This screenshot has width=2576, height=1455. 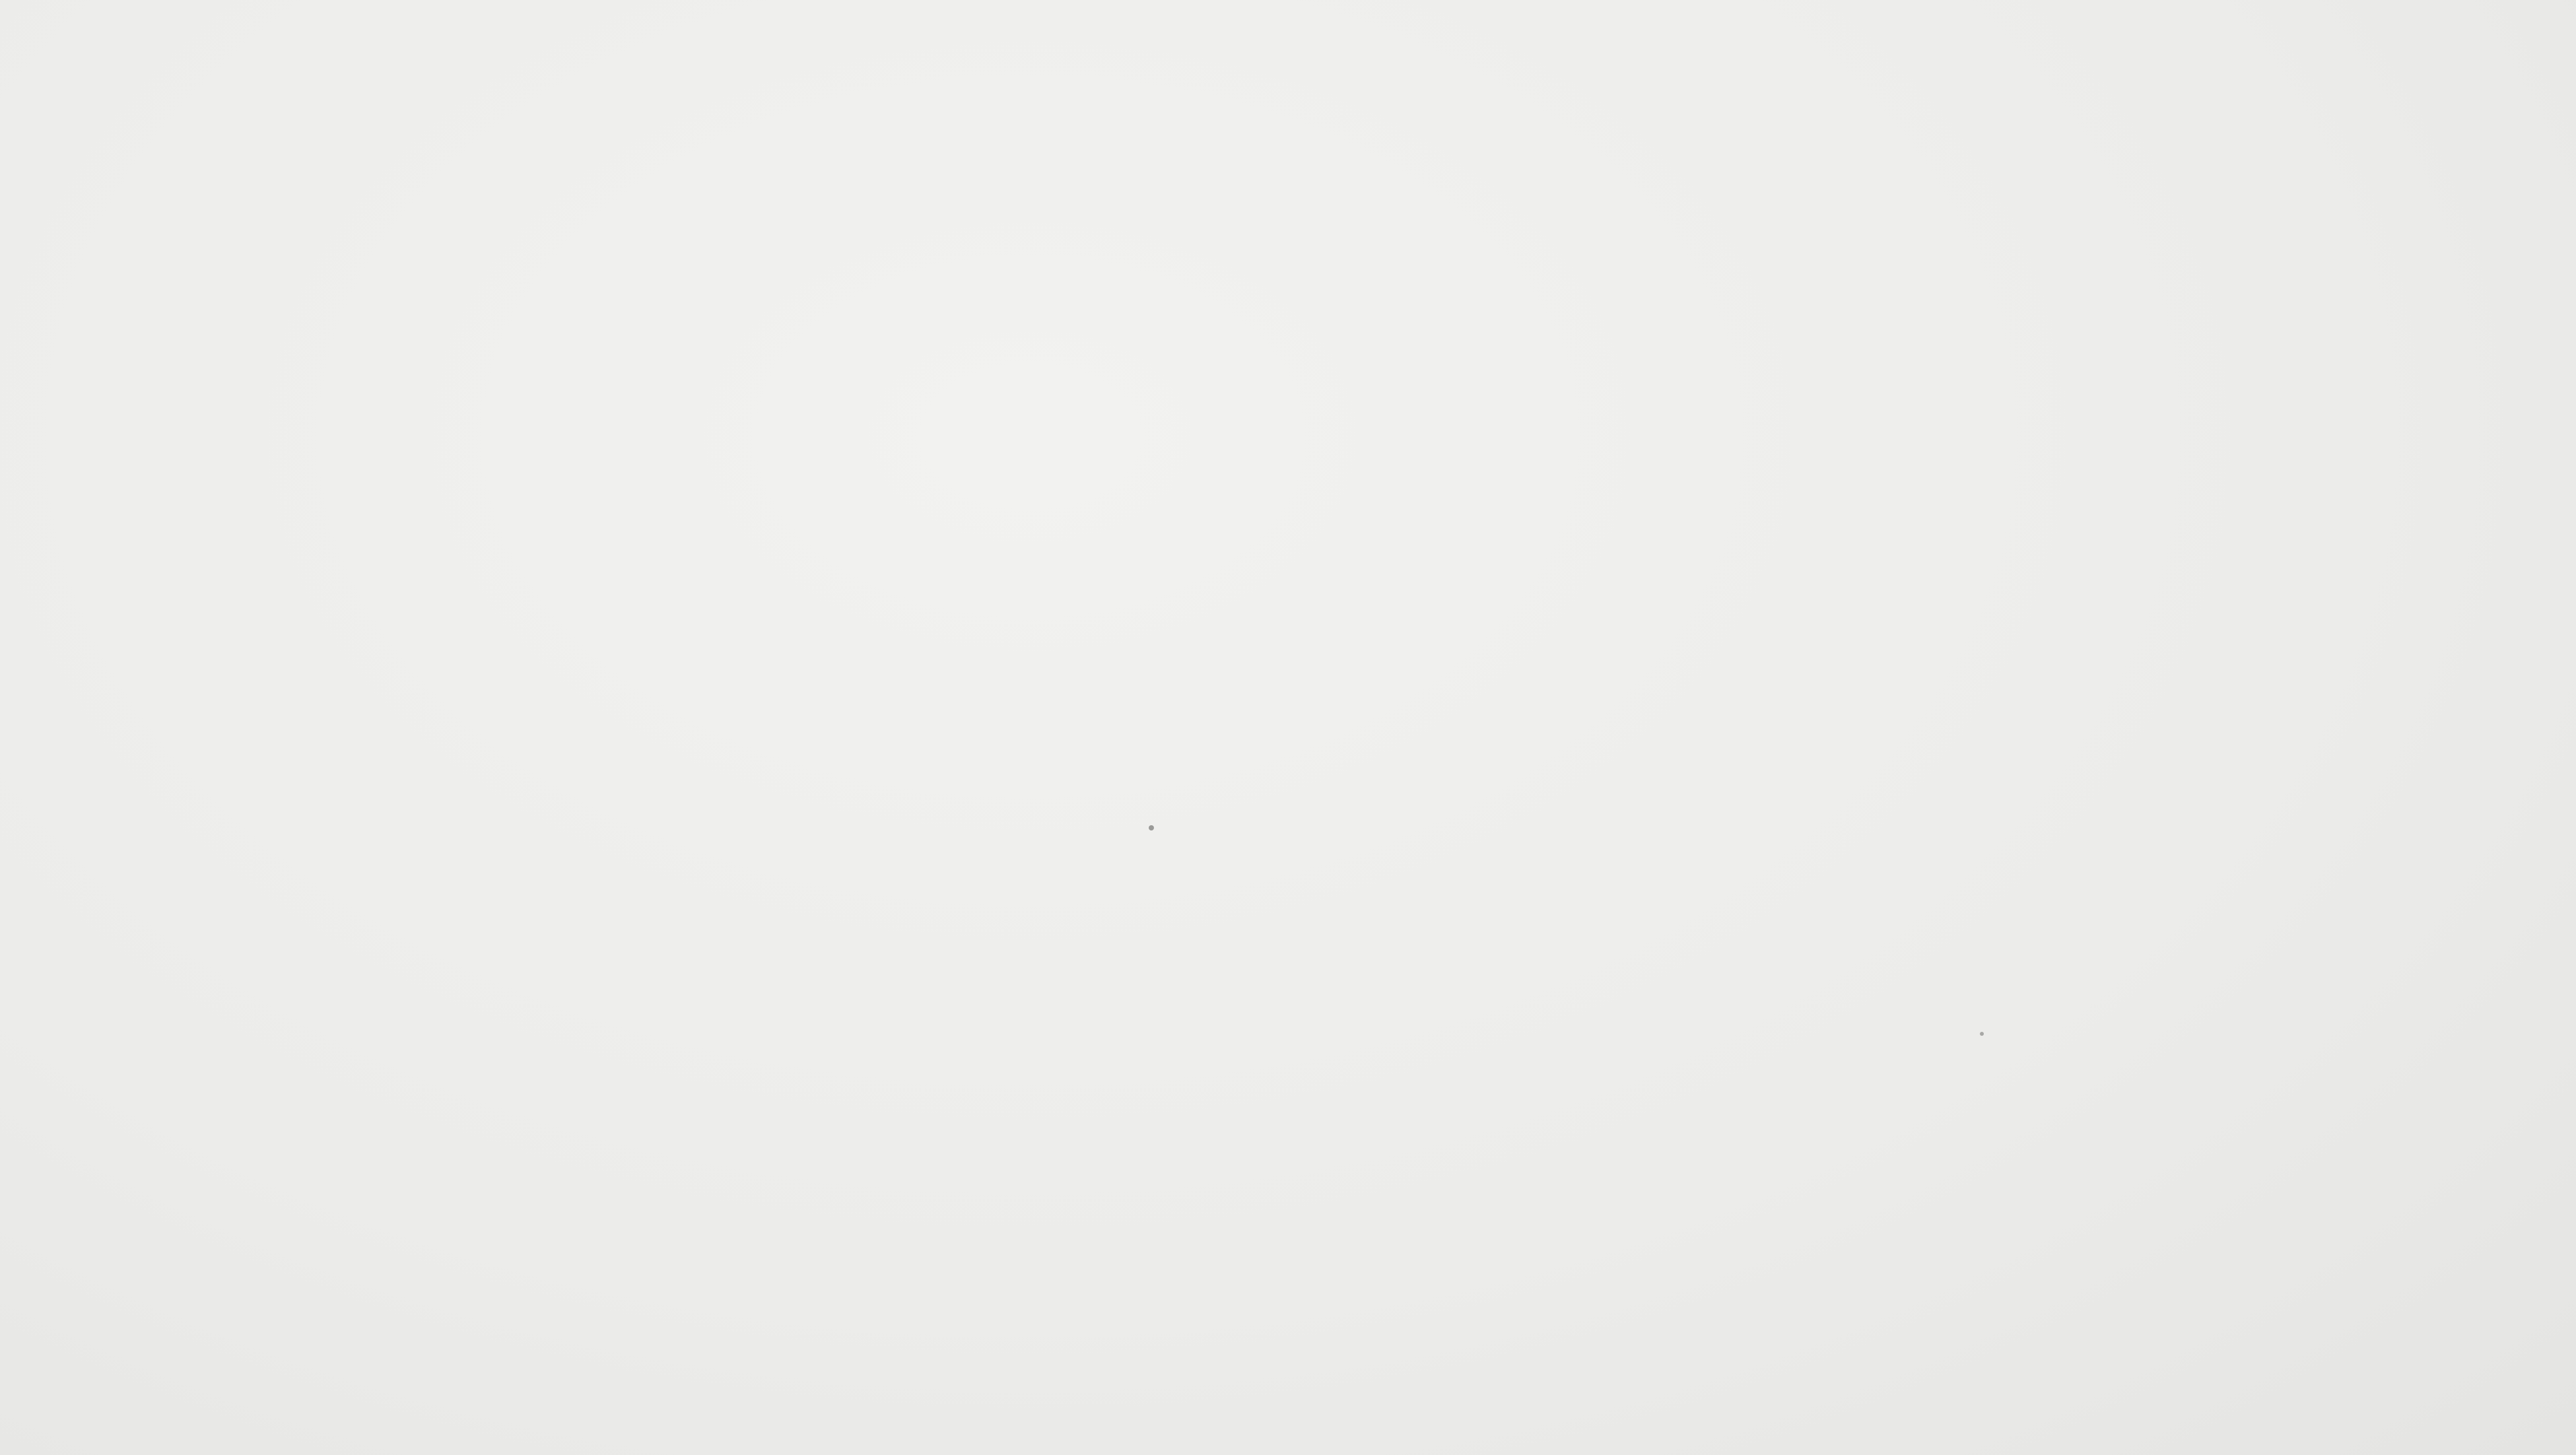 I want to click on block-figure, so click(x=1876, y=650).